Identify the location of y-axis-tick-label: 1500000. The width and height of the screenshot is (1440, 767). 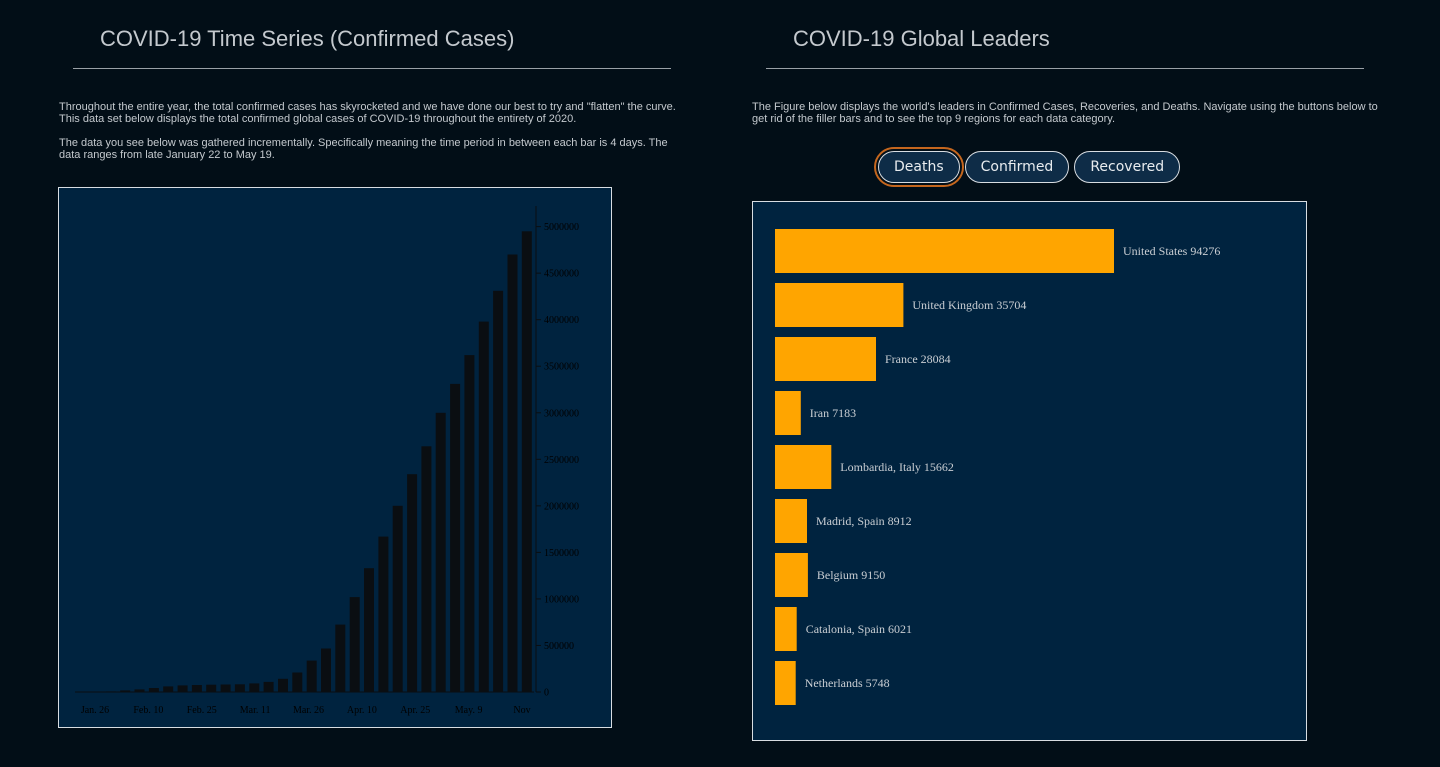
(561, 553).